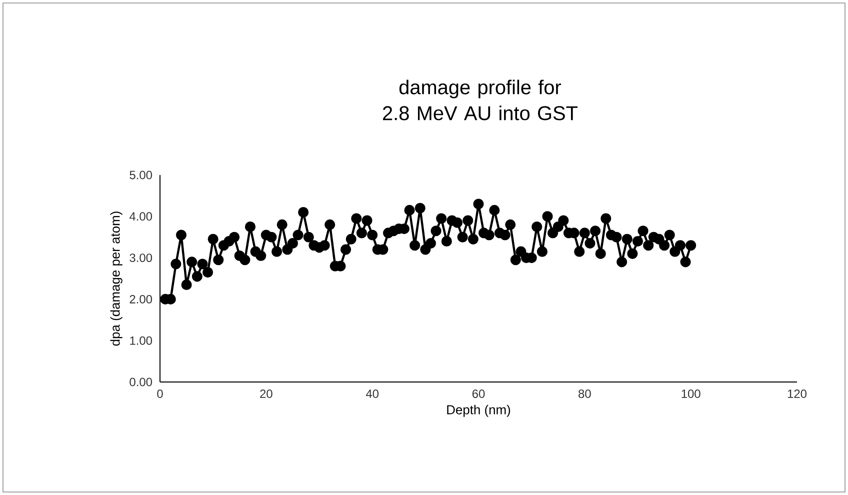 This screenshot has width=848, height=495. Describe the element at coordinates (372, 394) in the screenshot. I see `x-tick-label: 40` at that location.